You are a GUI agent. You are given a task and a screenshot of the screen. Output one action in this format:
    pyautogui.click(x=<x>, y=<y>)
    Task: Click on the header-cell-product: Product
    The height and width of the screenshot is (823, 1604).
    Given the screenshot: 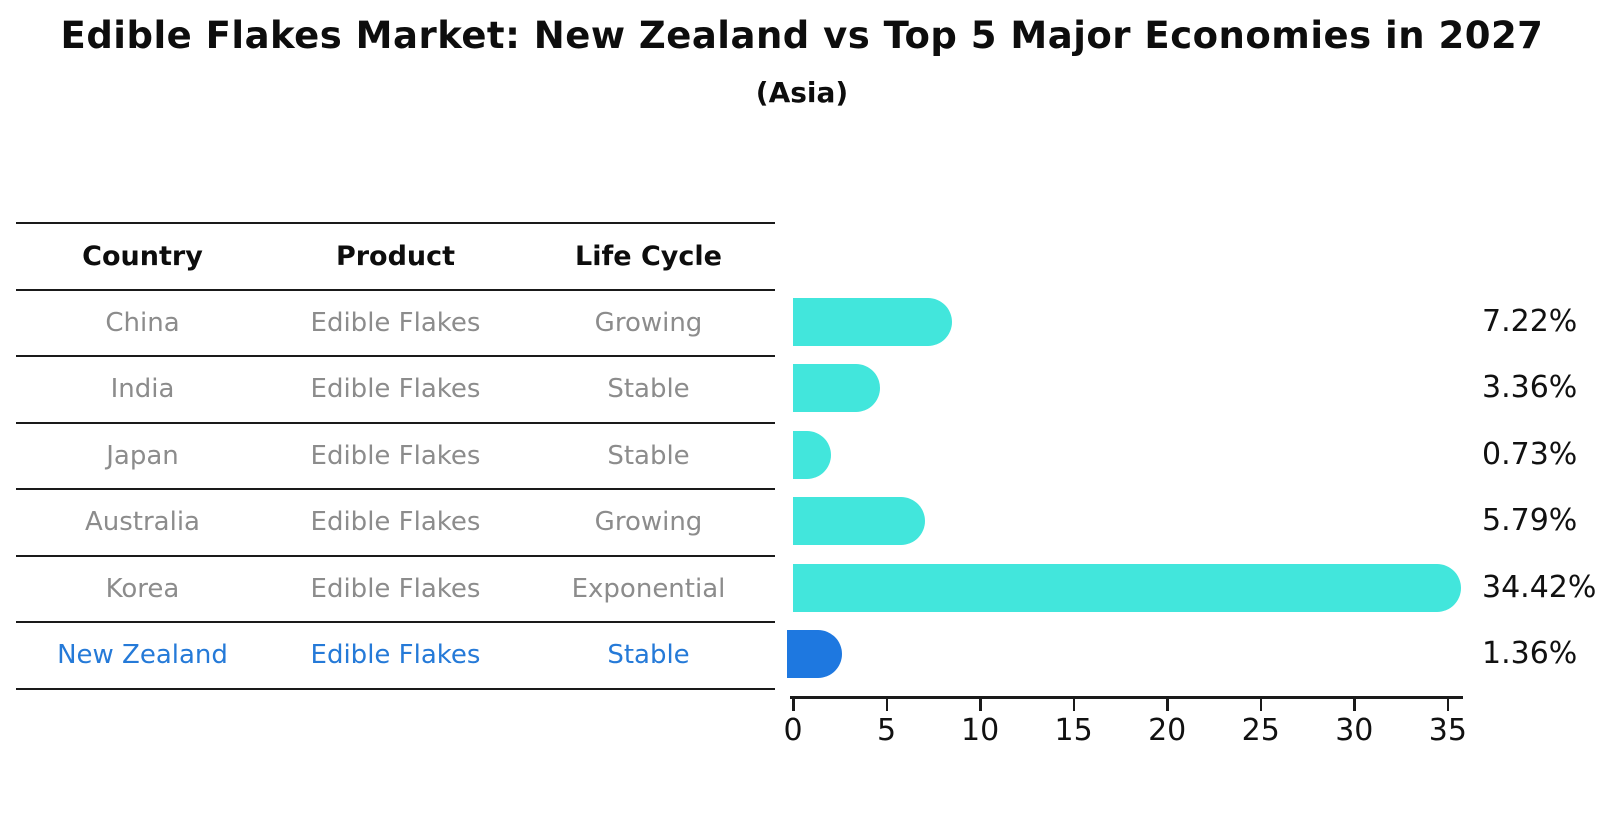 What is the action you would take?
    pyautogui.click(x=395, y=256)
    